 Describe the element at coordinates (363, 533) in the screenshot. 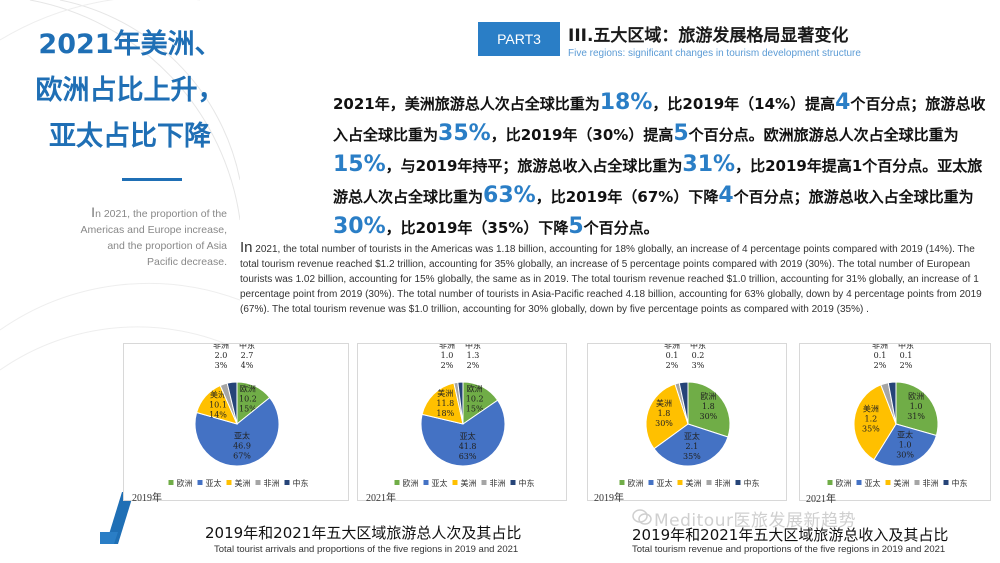

I see `caption-arrivals: 2019年和2021年五大区域旅游总人次及其占比` at that location.